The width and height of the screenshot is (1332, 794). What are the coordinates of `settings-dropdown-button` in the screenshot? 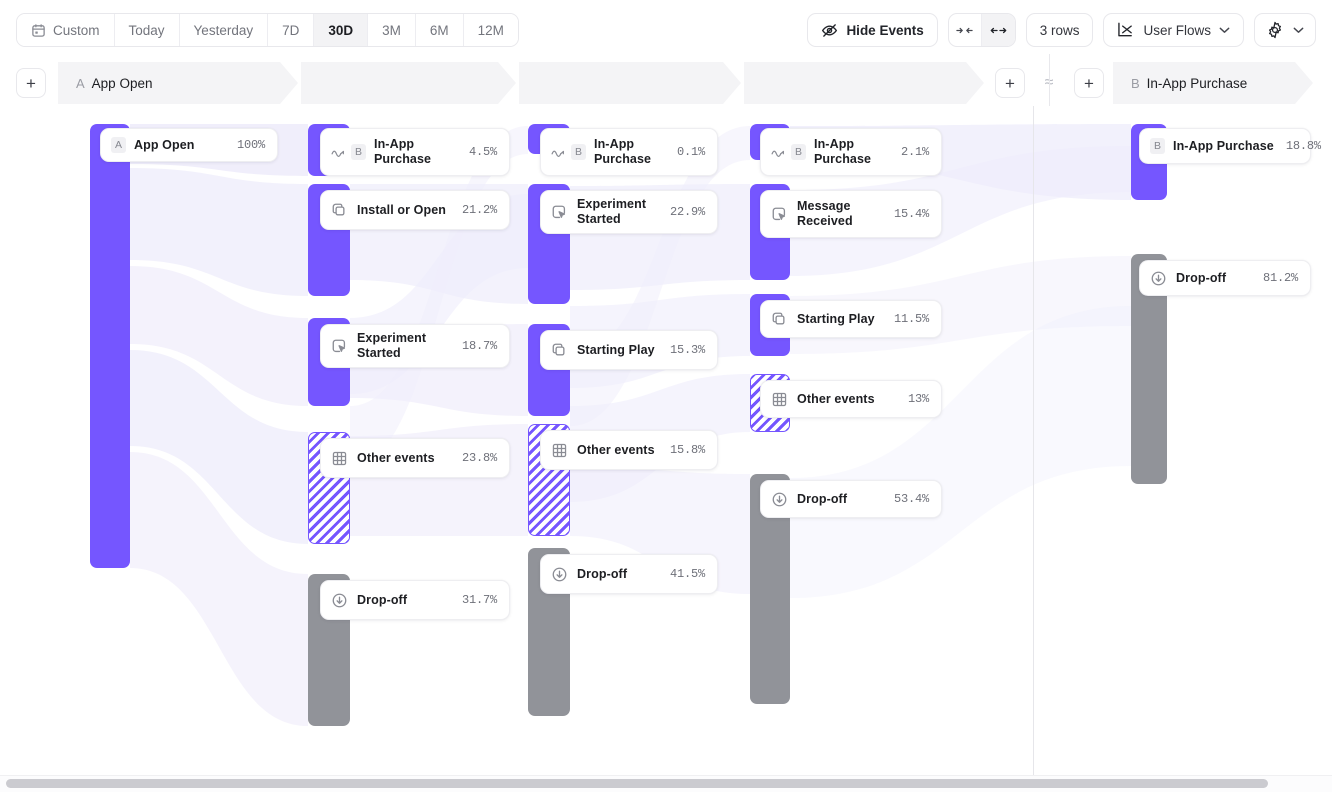 It's located at (1285, 30).